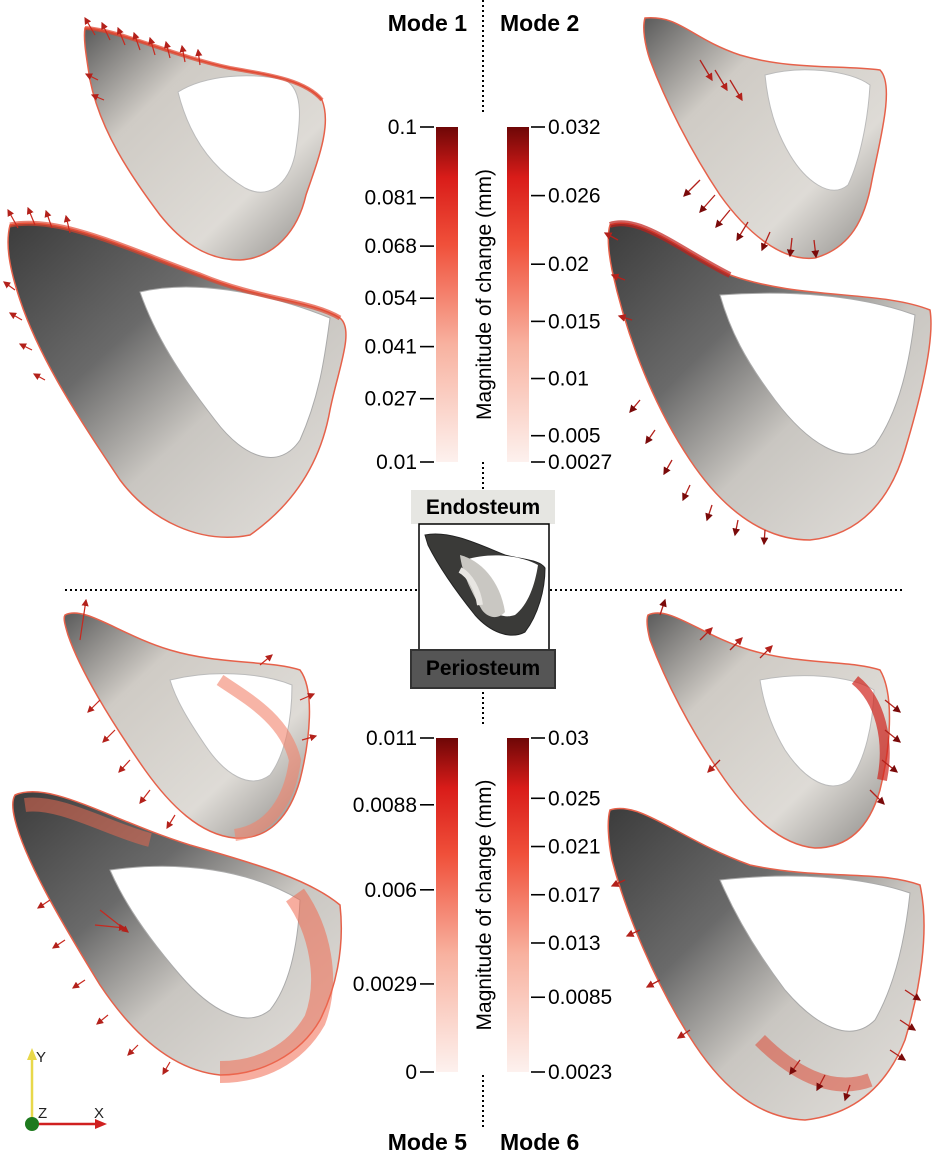 The height and width of the screenshot is (1162, 941). I want to click on colorbar-mode1-tick-label: 0.068, so click(390, 246).